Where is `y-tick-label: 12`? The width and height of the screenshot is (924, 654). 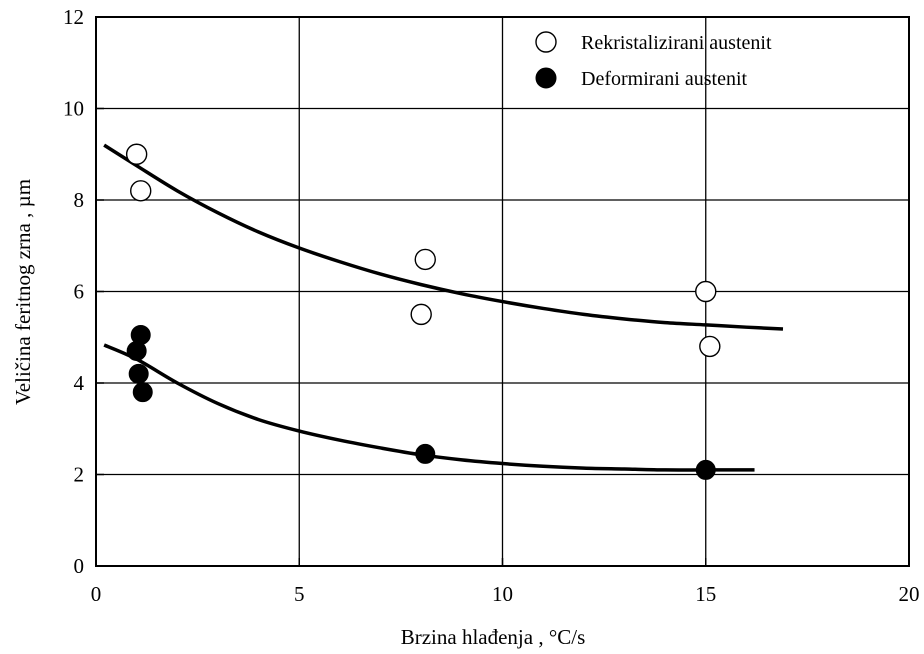
y-tick-label: 12 is located at coordinates (73, 17).